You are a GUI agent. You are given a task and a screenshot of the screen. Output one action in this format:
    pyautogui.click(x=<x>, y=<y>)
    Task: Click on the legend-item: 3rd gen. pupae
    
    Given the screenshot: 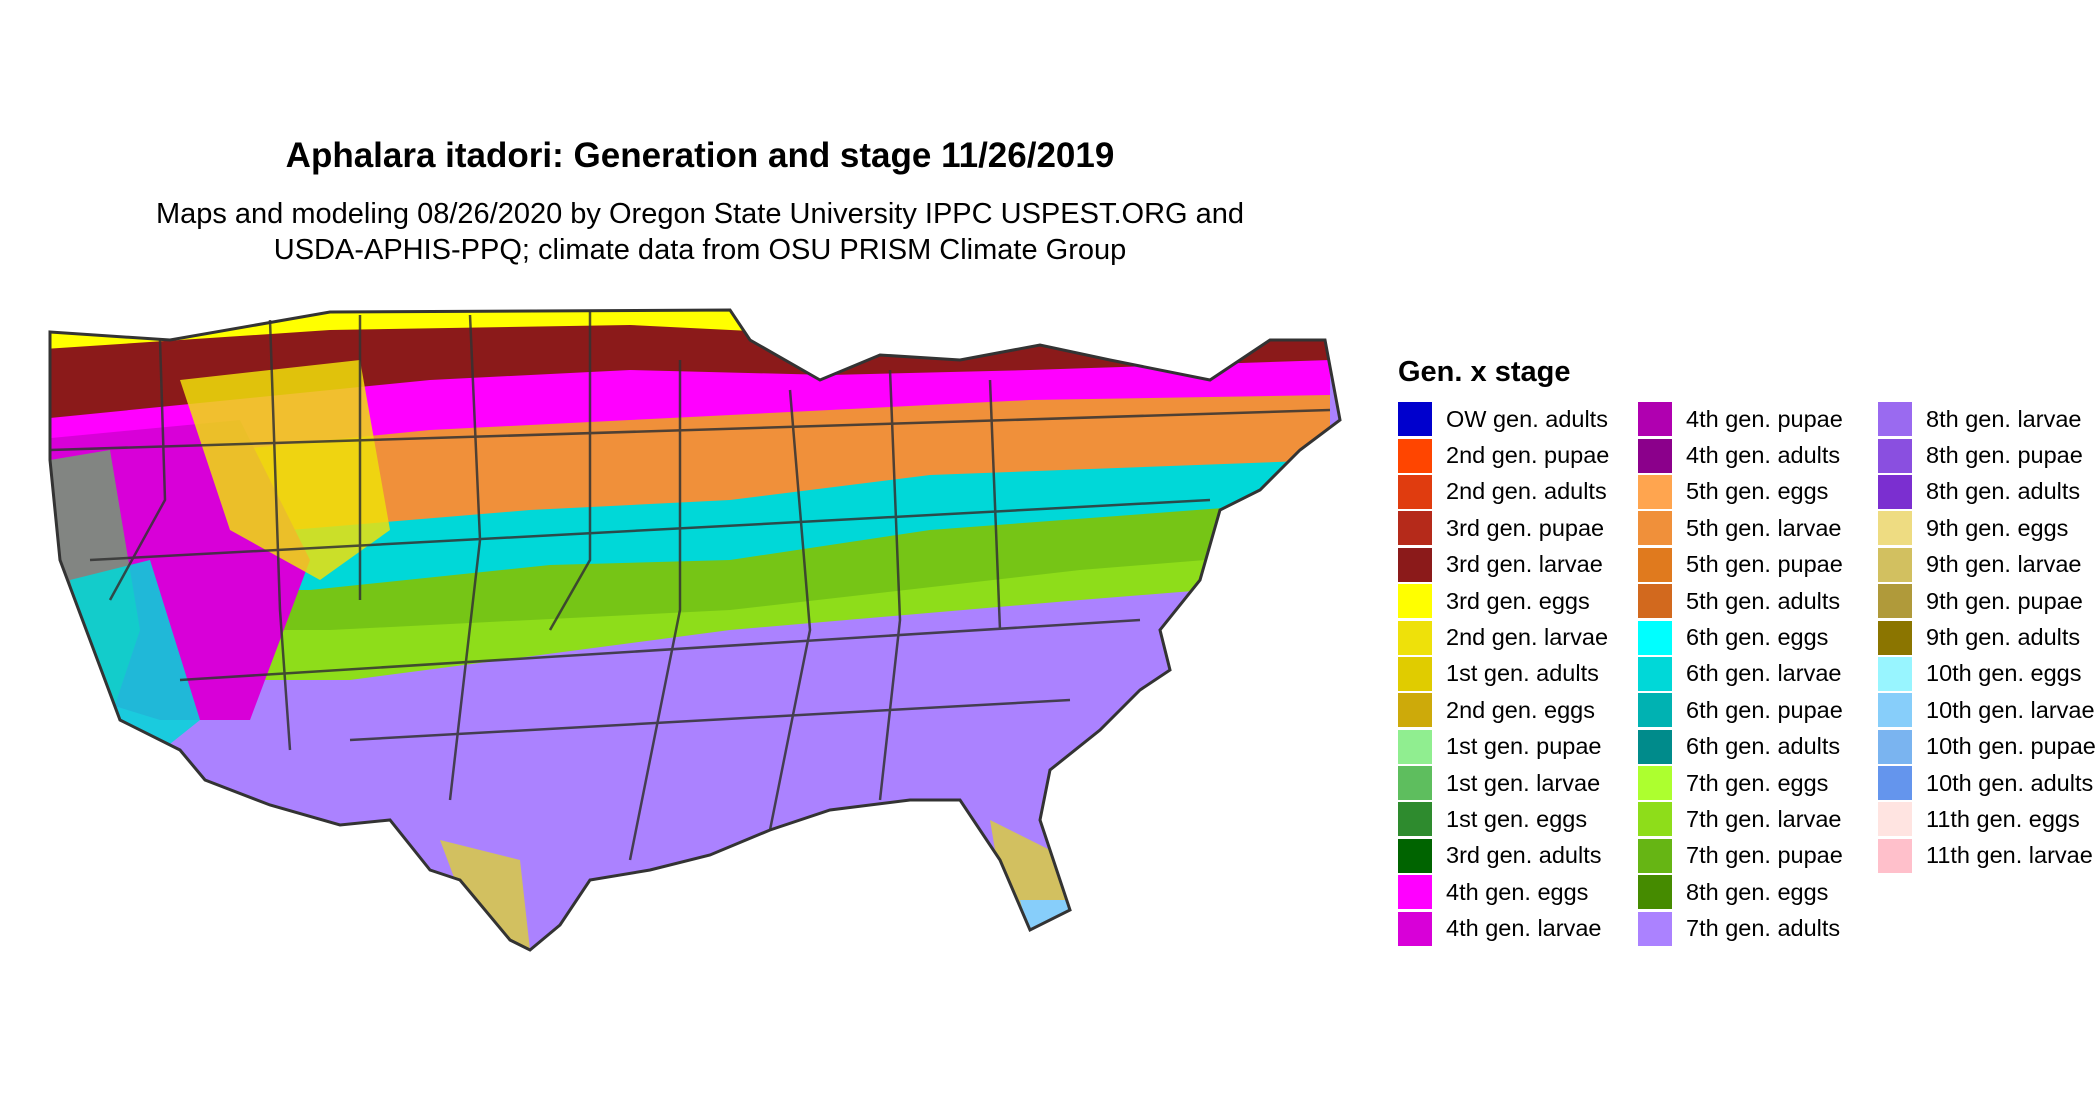 What is the action you would take?
    pyautogui.click(x=1512, y=528)
    